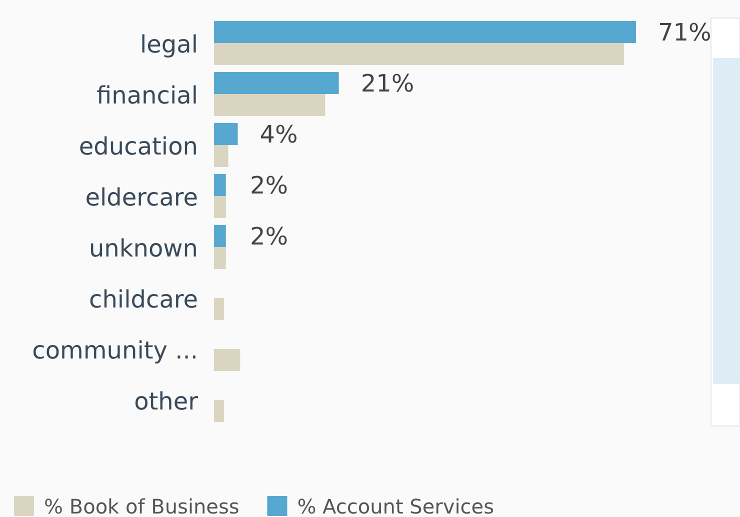 Image resolution: width=740 pixels, height=517 pixels. Describe the element at coordinates (169, 44) in the screenshot. I see `y-tick-label: legal` at that location.